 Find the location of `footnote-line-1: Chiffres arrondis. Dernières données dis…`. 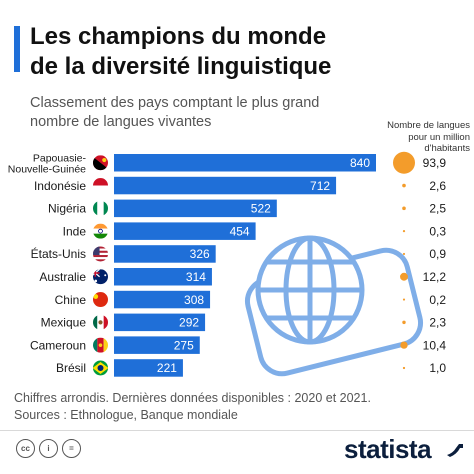

footnote-line-1: Chiffres arrondis. Dernières données dis… is located at coordinates (192, 398).